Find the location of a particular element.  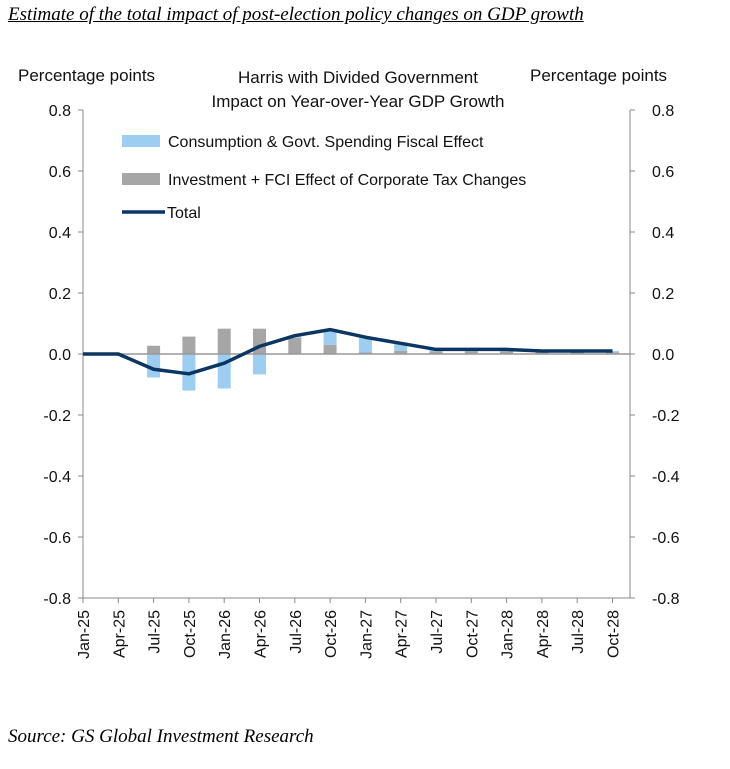

left-tick-label: -0.6 is located at coordinates (57, 538).